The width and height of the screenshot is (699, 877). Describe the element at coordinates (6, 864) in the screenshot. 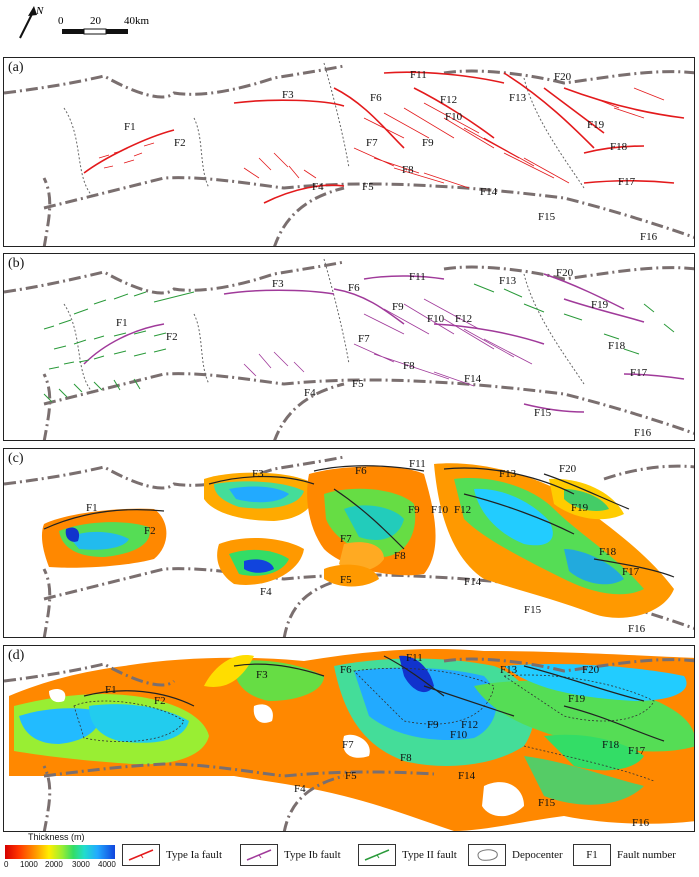

I see `thickness-tick-0: 0` at that location.